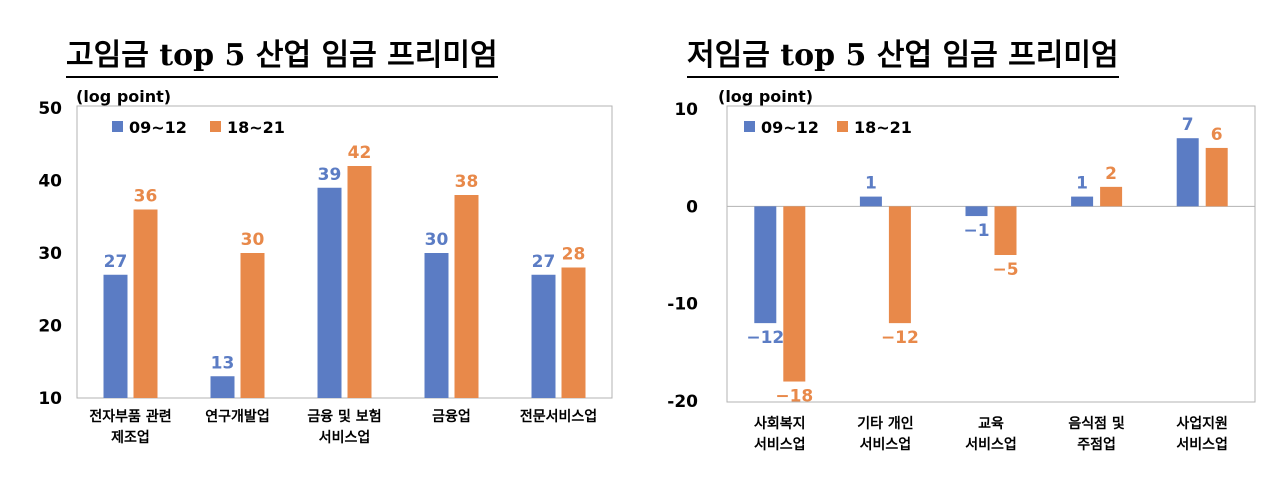 The image size is (1280, 487). I want to click on y-tick-label: 0, so click(692, 207).